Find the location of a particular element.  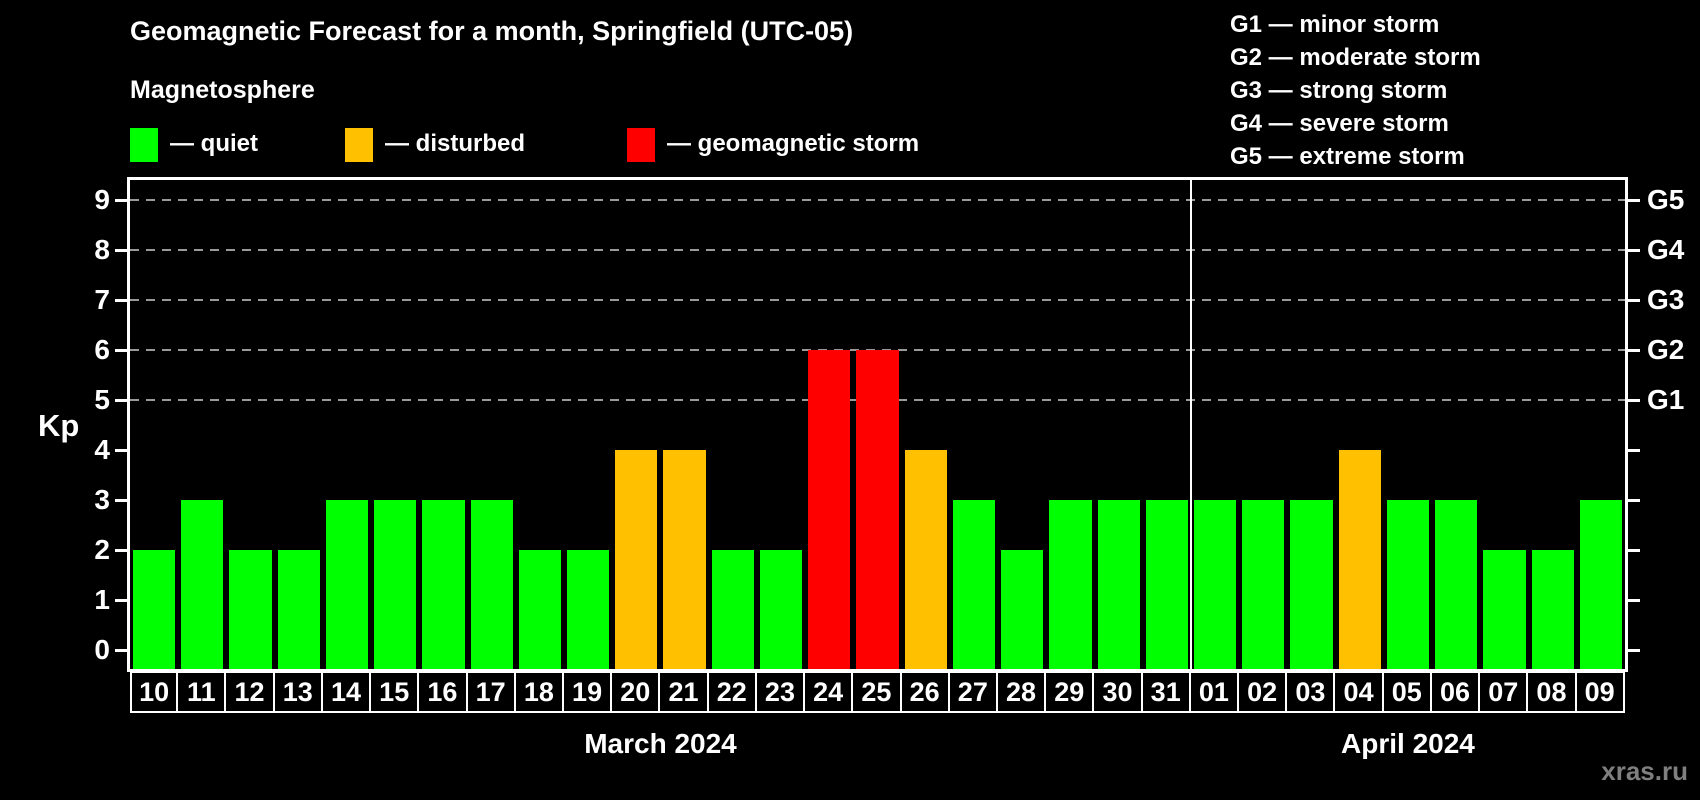

y-axis-tick-label-0: 0 is located at coordinates (102, 649).